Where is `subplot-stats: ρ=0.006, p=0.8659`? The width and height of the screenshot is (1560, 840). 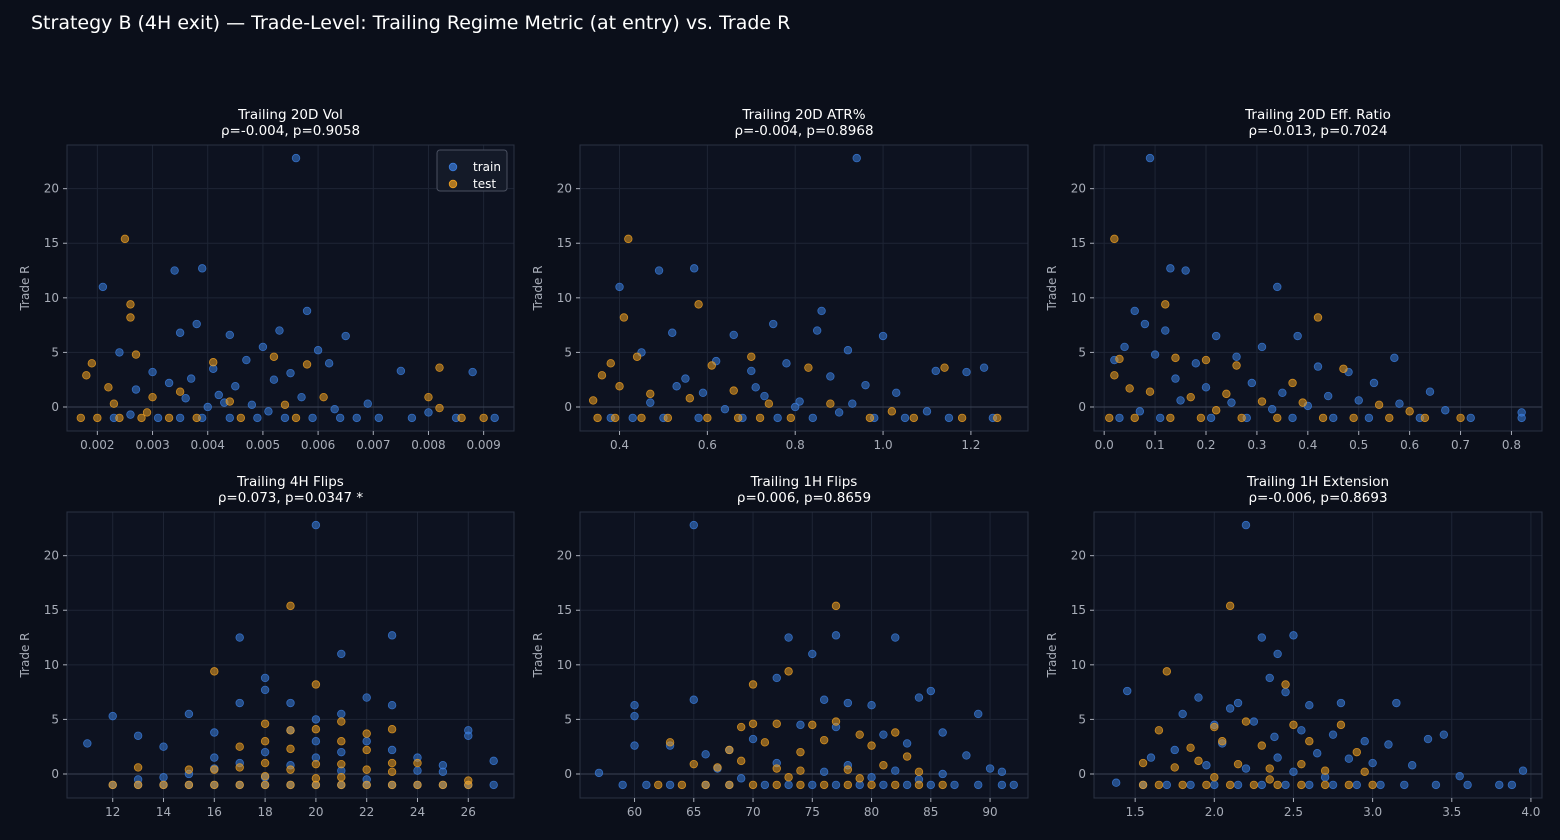 subplot-stats: ρ=0.006, p=0.8659 is located at coordinates (804, 498).